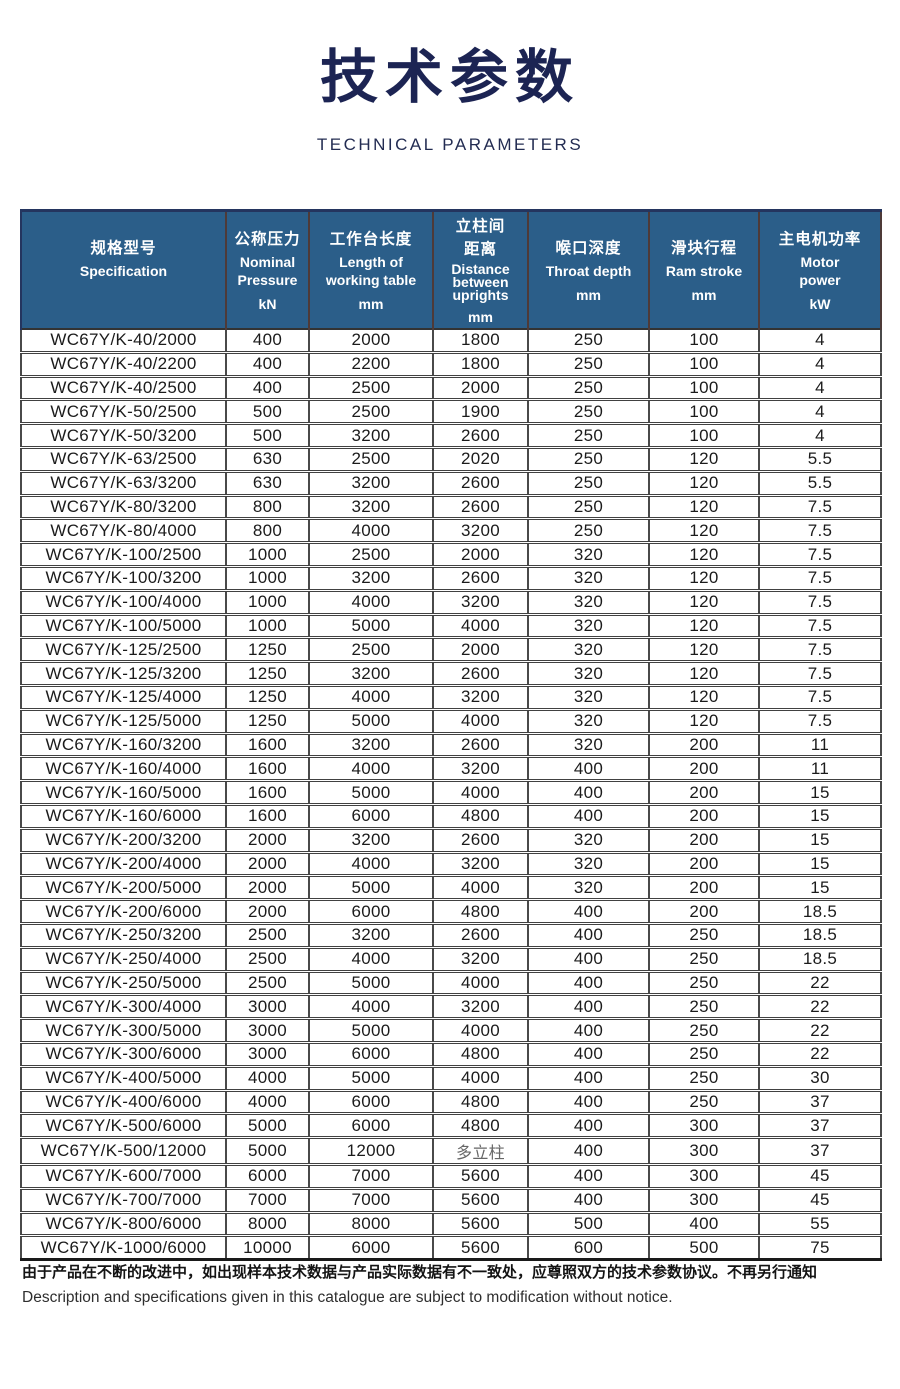  I want to click on table-row: WC67Y/K-400/6000 4000 6000 4800 400 250 37, so click(451, 1103).